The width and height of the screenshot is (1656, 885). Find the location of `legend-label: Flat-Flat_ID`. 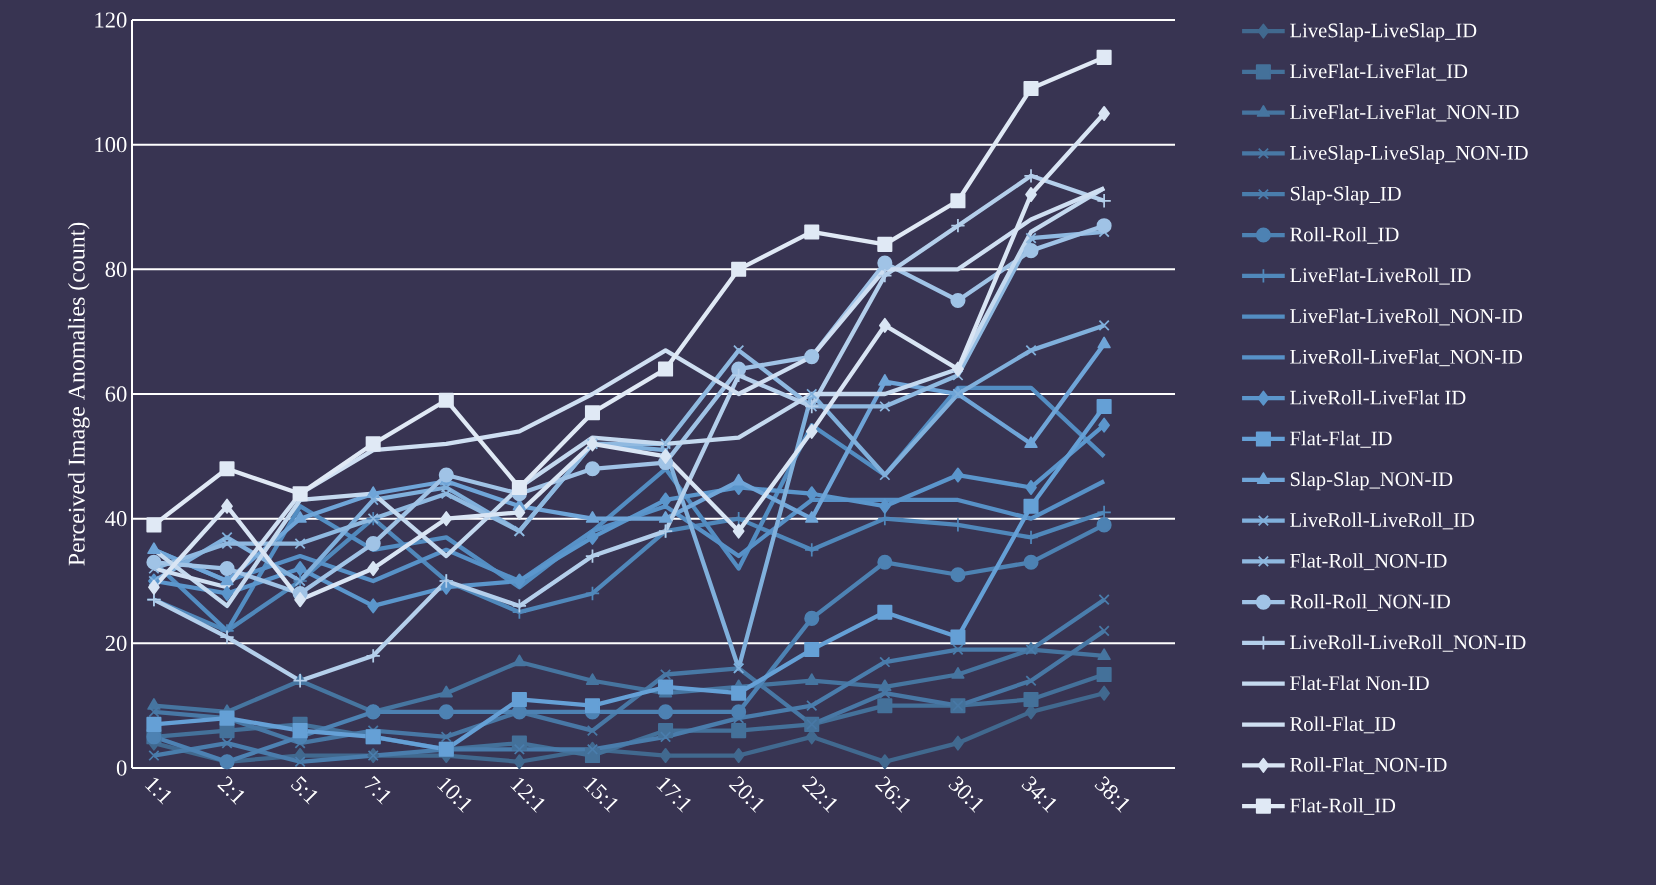

legend-label: Flat-Flat_ID is located at coordinates (1341, 439).